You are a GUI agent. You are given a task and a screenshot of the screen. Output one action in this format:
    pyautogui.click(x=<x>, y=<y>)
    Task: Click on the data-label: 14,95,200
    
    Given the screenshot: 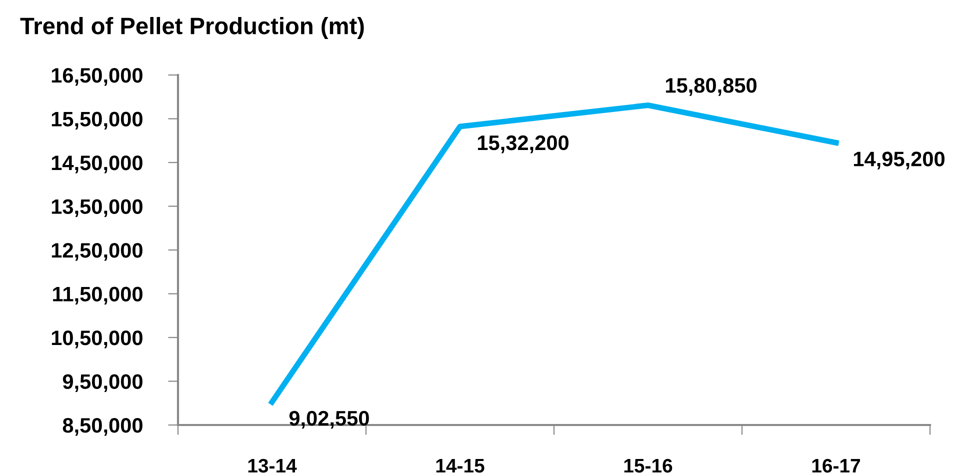 What is the action you would take?
    pyautogui.click(x=899, y=161)
    